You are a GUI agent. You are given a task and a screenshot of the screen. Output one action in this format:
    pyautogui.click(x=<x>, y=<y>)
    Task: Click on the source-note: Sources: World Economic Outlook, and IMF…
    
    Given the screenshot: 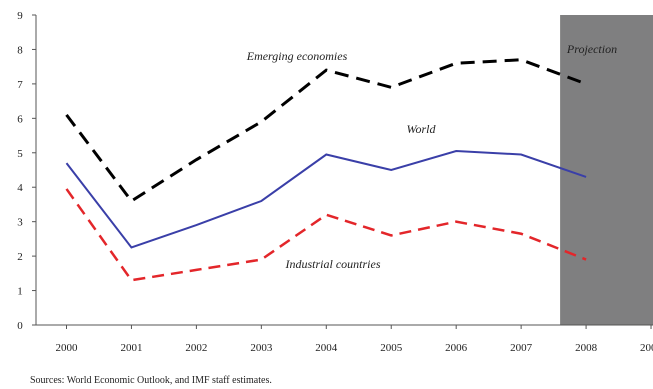 What is the action you would take?
    pyautogui.click(x=151, y=380)
    